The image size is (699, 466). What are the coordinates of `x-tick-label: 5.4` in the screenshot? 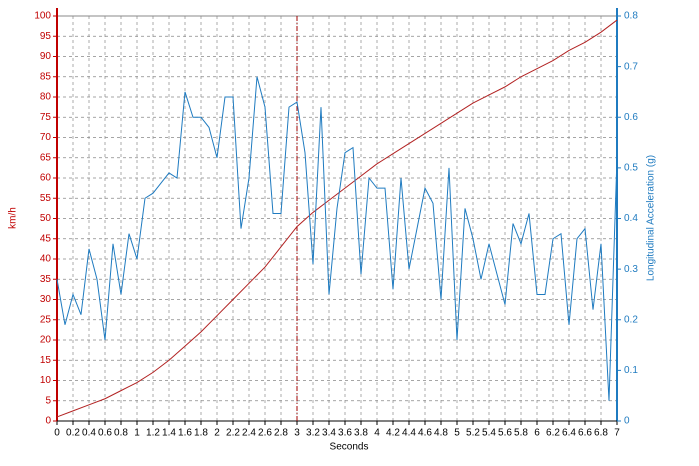 It's located at (489, 433).